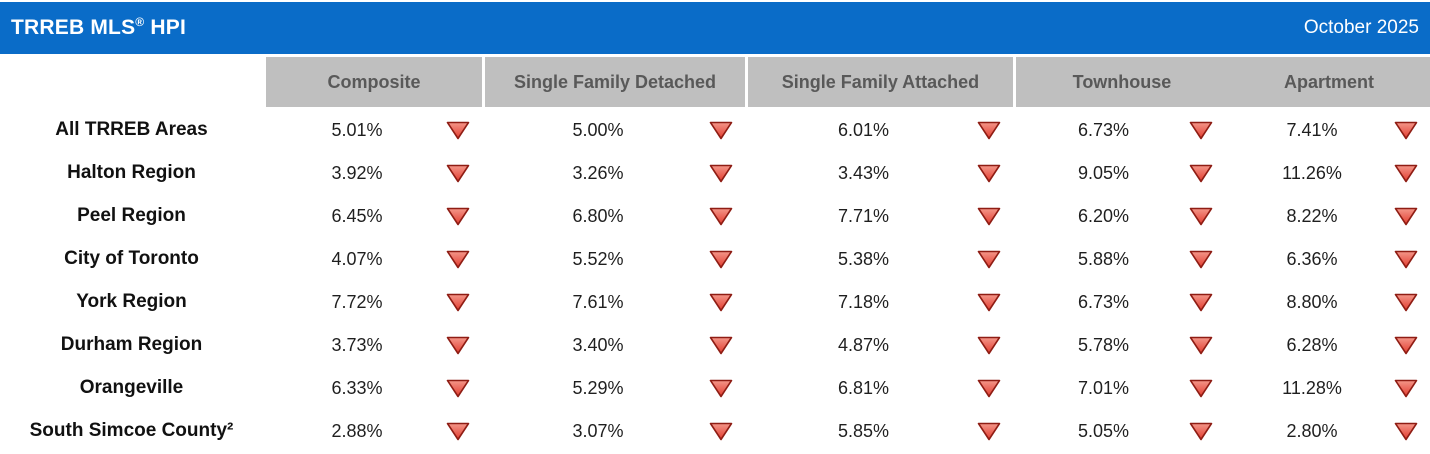 This screenshot has height=454, width=1430. I want to click on hpi-value: 8.80%, so click(1312, 301).